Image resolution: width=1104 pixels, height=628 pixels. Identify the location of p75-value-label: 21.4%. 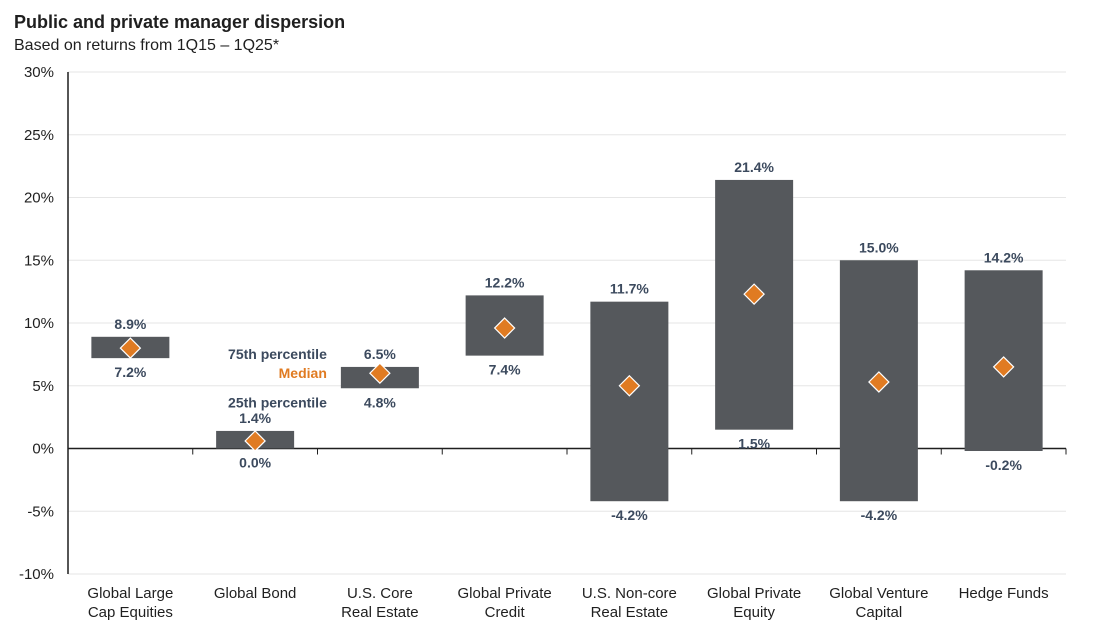
(754, 167).